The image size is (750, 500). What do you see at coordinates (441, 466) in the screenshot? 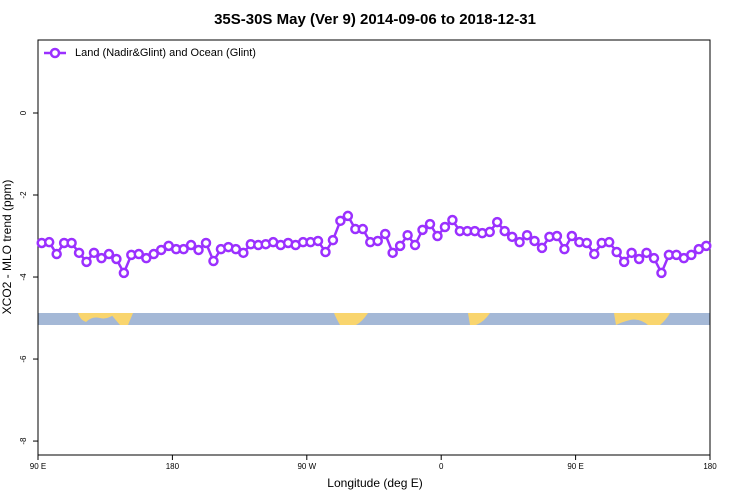
I see `x-tick-label: 0` at bounding box center [441, 466].